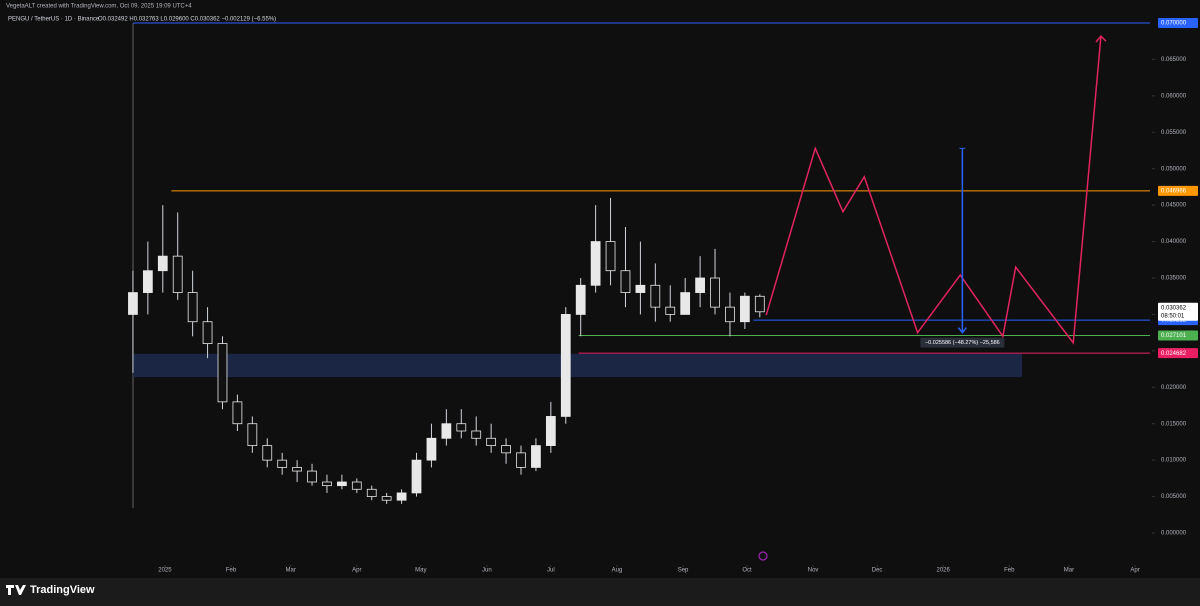  I want to click on countdown: 08:50:01, so click(1173, 316).